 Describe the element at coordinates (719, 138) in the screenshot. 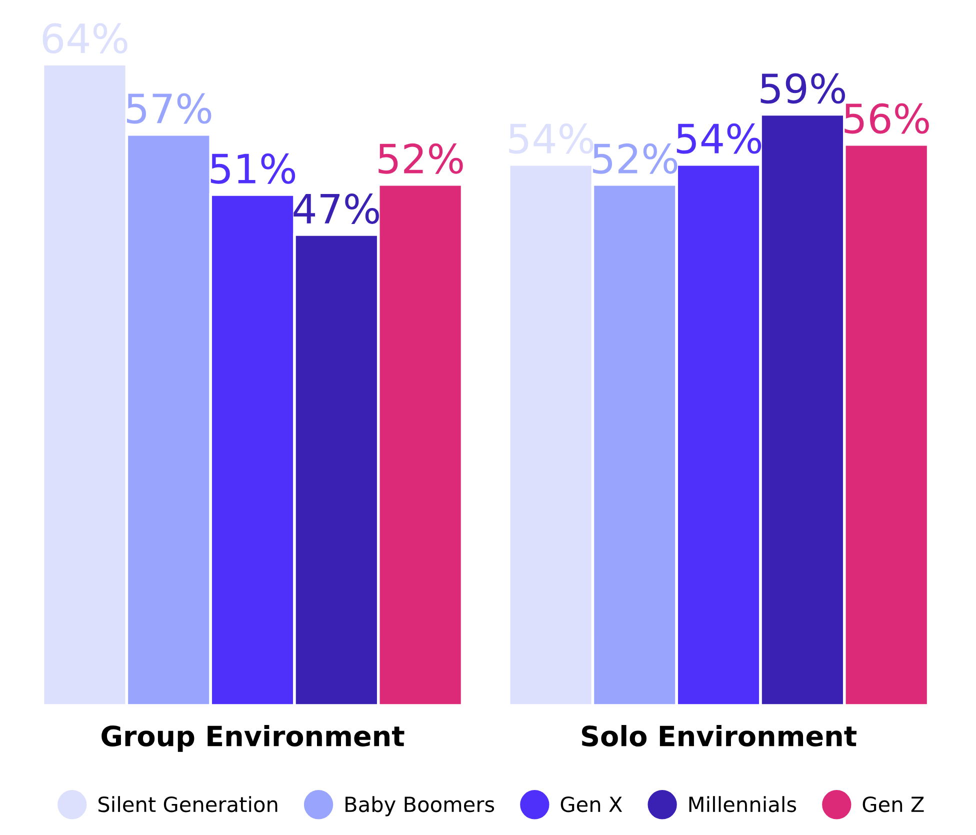

I see `data-label: 54%` at that location.